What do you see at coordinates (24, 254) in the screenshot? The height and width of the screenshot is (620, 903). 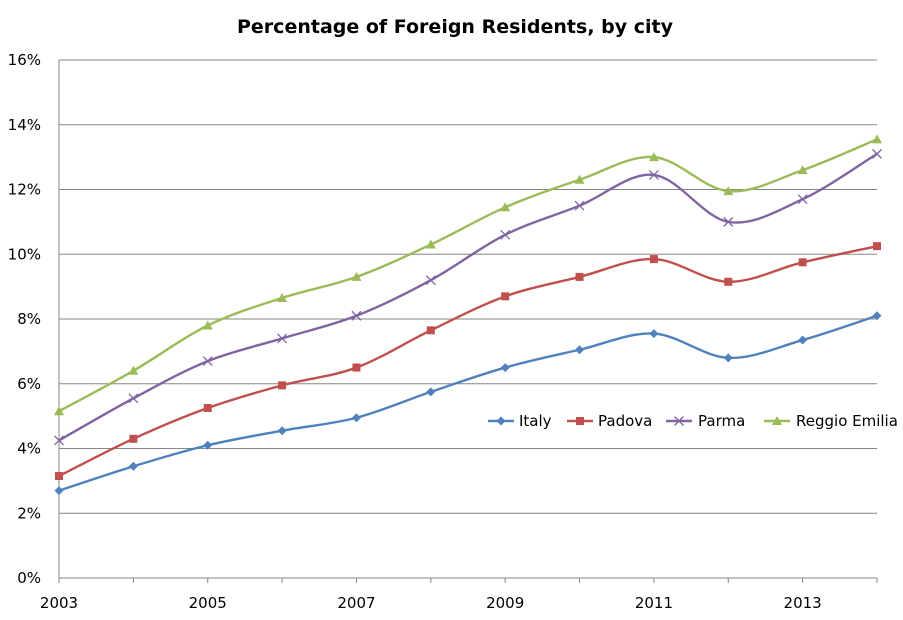 I see `y-tick-label: 10%` at bounding box center [24, 254].